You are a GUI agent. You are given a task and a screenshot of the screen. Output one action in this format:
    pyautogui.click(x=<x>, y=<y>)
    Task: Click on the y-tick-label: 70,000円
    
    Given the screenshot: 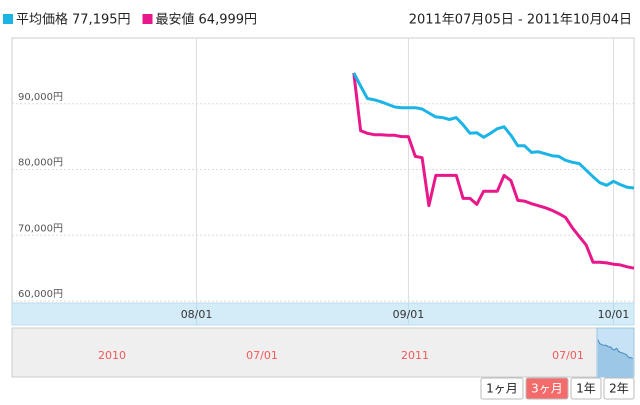 What is the action you would take?
    pyautogui.click(x=40, y=228)
    